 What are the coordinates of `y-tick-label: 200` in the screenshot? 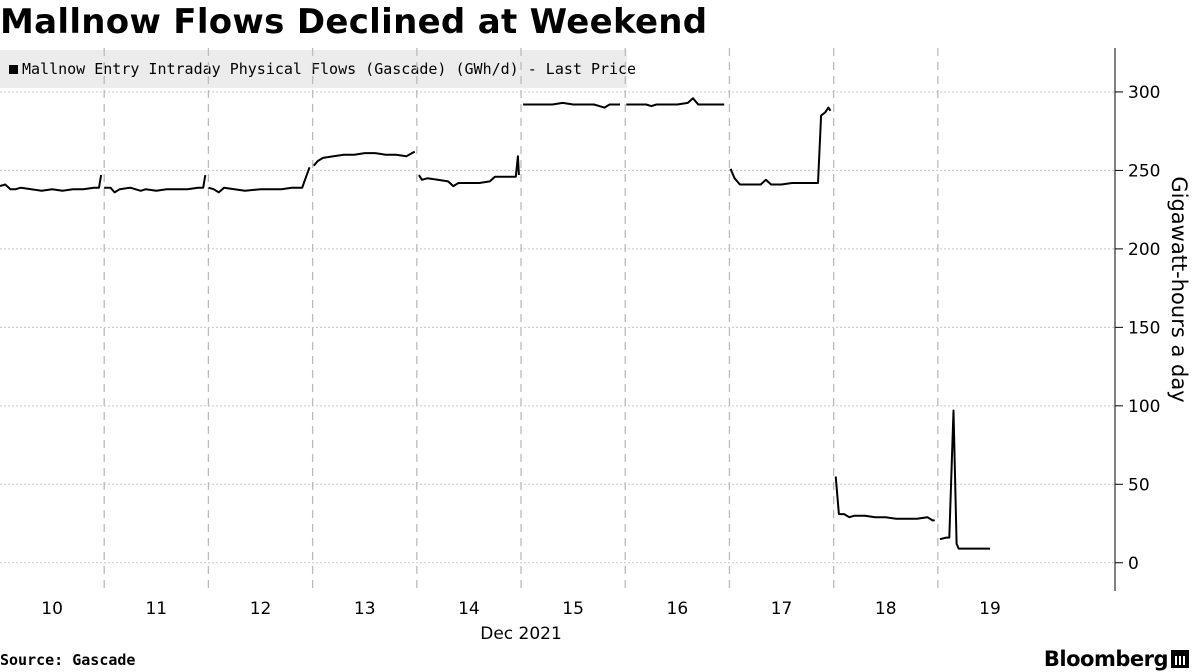 It's located at (1144, 250).